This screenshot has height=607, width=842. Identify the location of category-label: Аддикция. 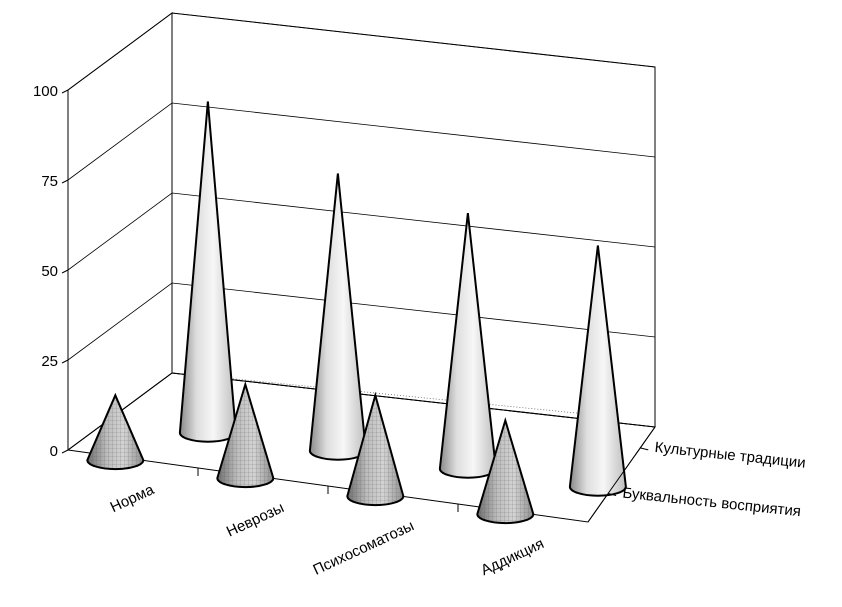
(512, 557).